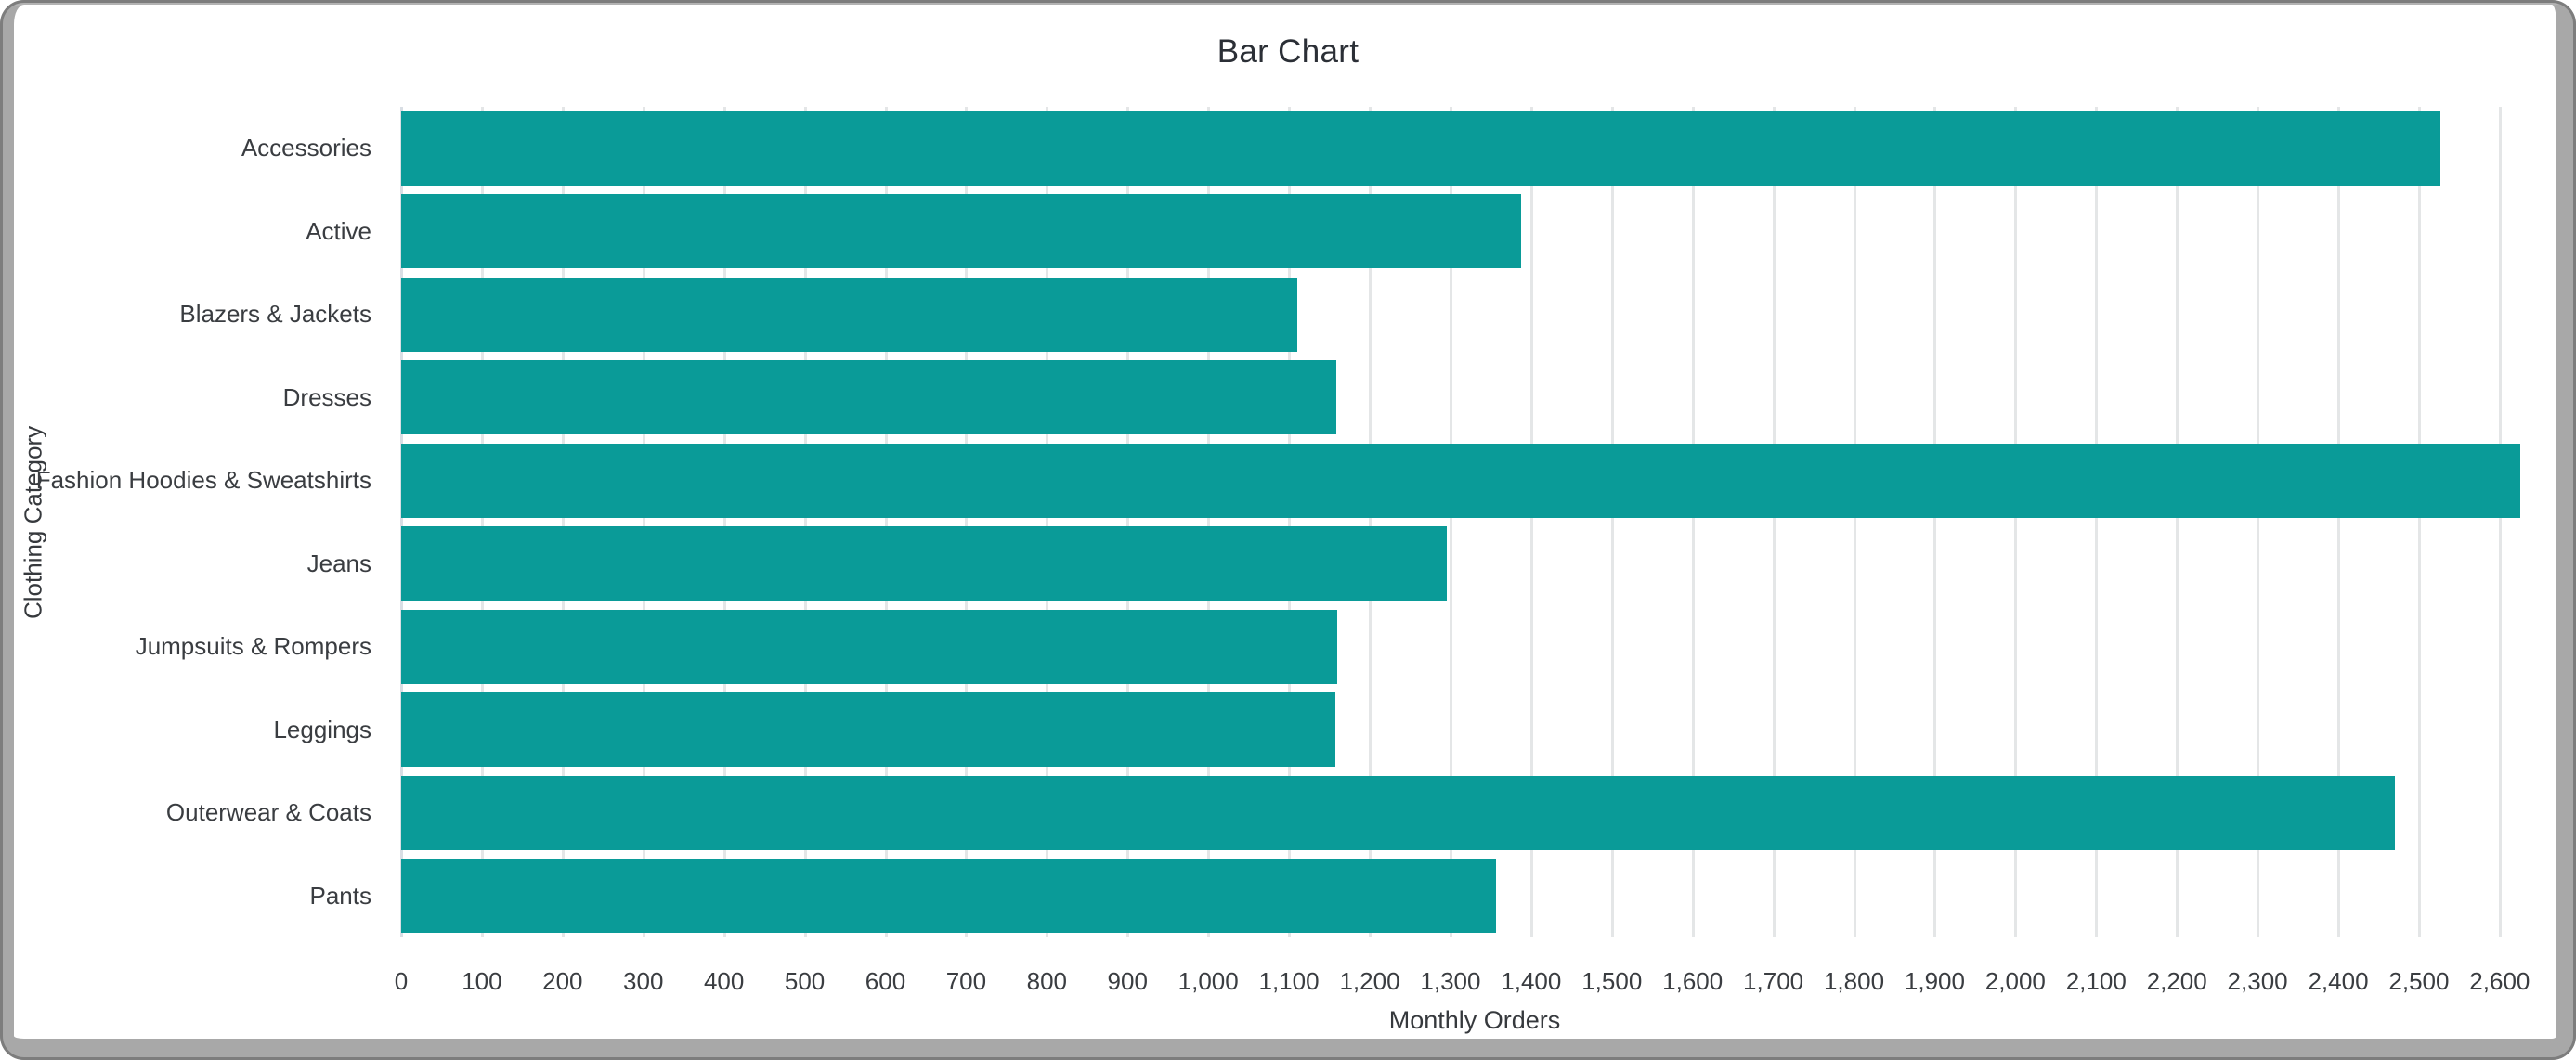 The height and width of the screenshot is (1060, 2576). What do you see at coordinates (2015, 981) in the screenshot?
I see `x-tick-2000: 2,000` at bounding box center [2015, 981].